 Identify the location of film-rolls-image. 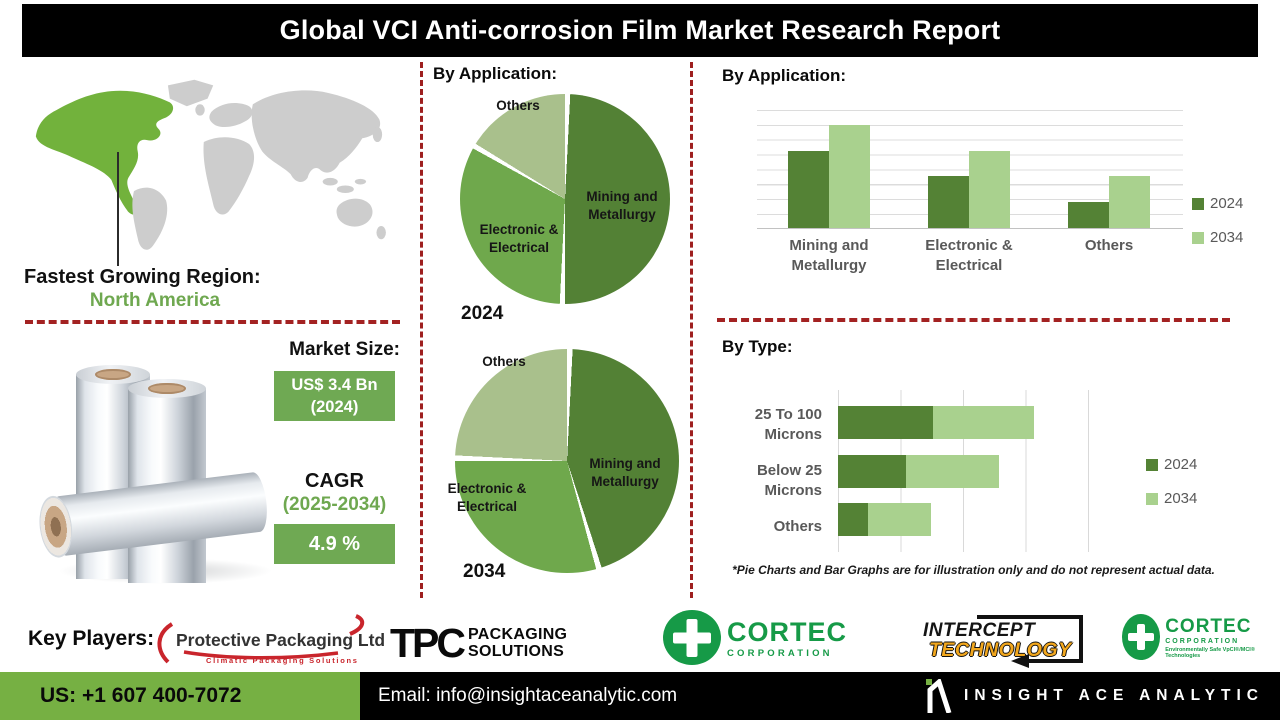
(170, 477).